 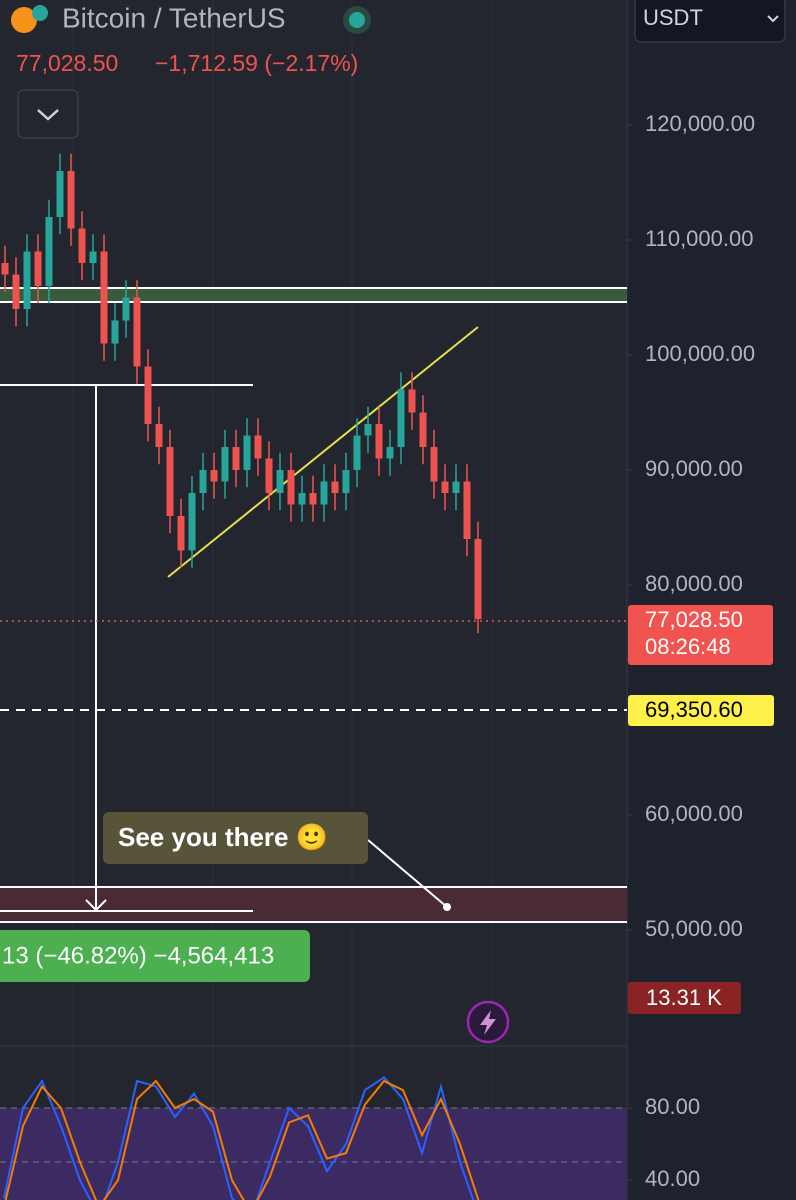 What do you see at coordinates (313, 295) in the screenshot?
I see `resistance-zone` at bounding box center [313, 295].